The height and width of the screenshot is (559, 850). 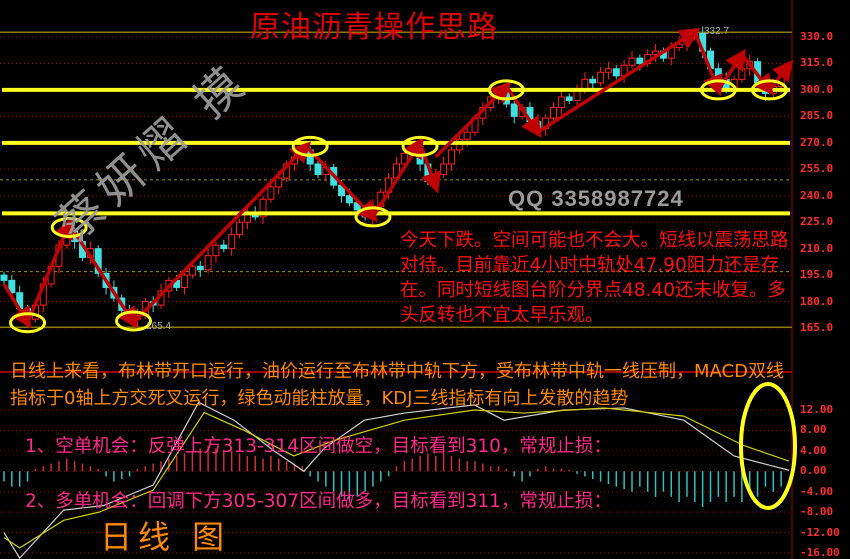 What do you see at coordinates (768, 446) in the screenshot?
I see `macd-highlight-ellipse` at bounding box center [768, 446].